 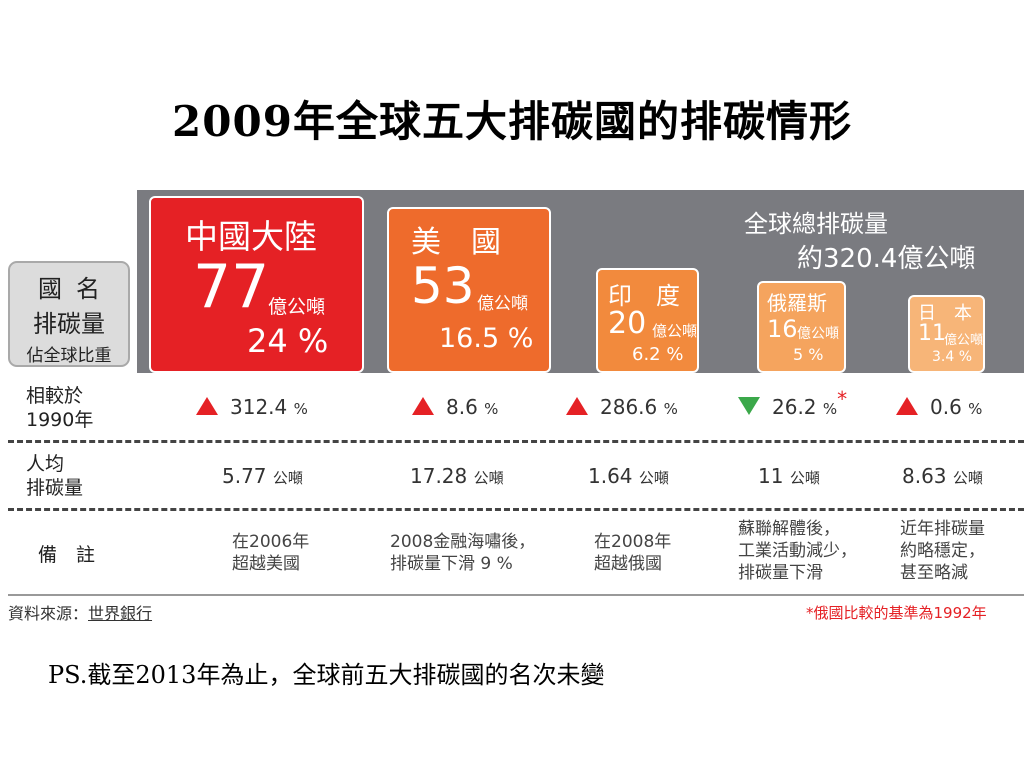 What do you see at coordinates (789, 476) in the screenshot?
I see `per-capita-cell-russia: 11 公噸` at bounding box center [789, 476].